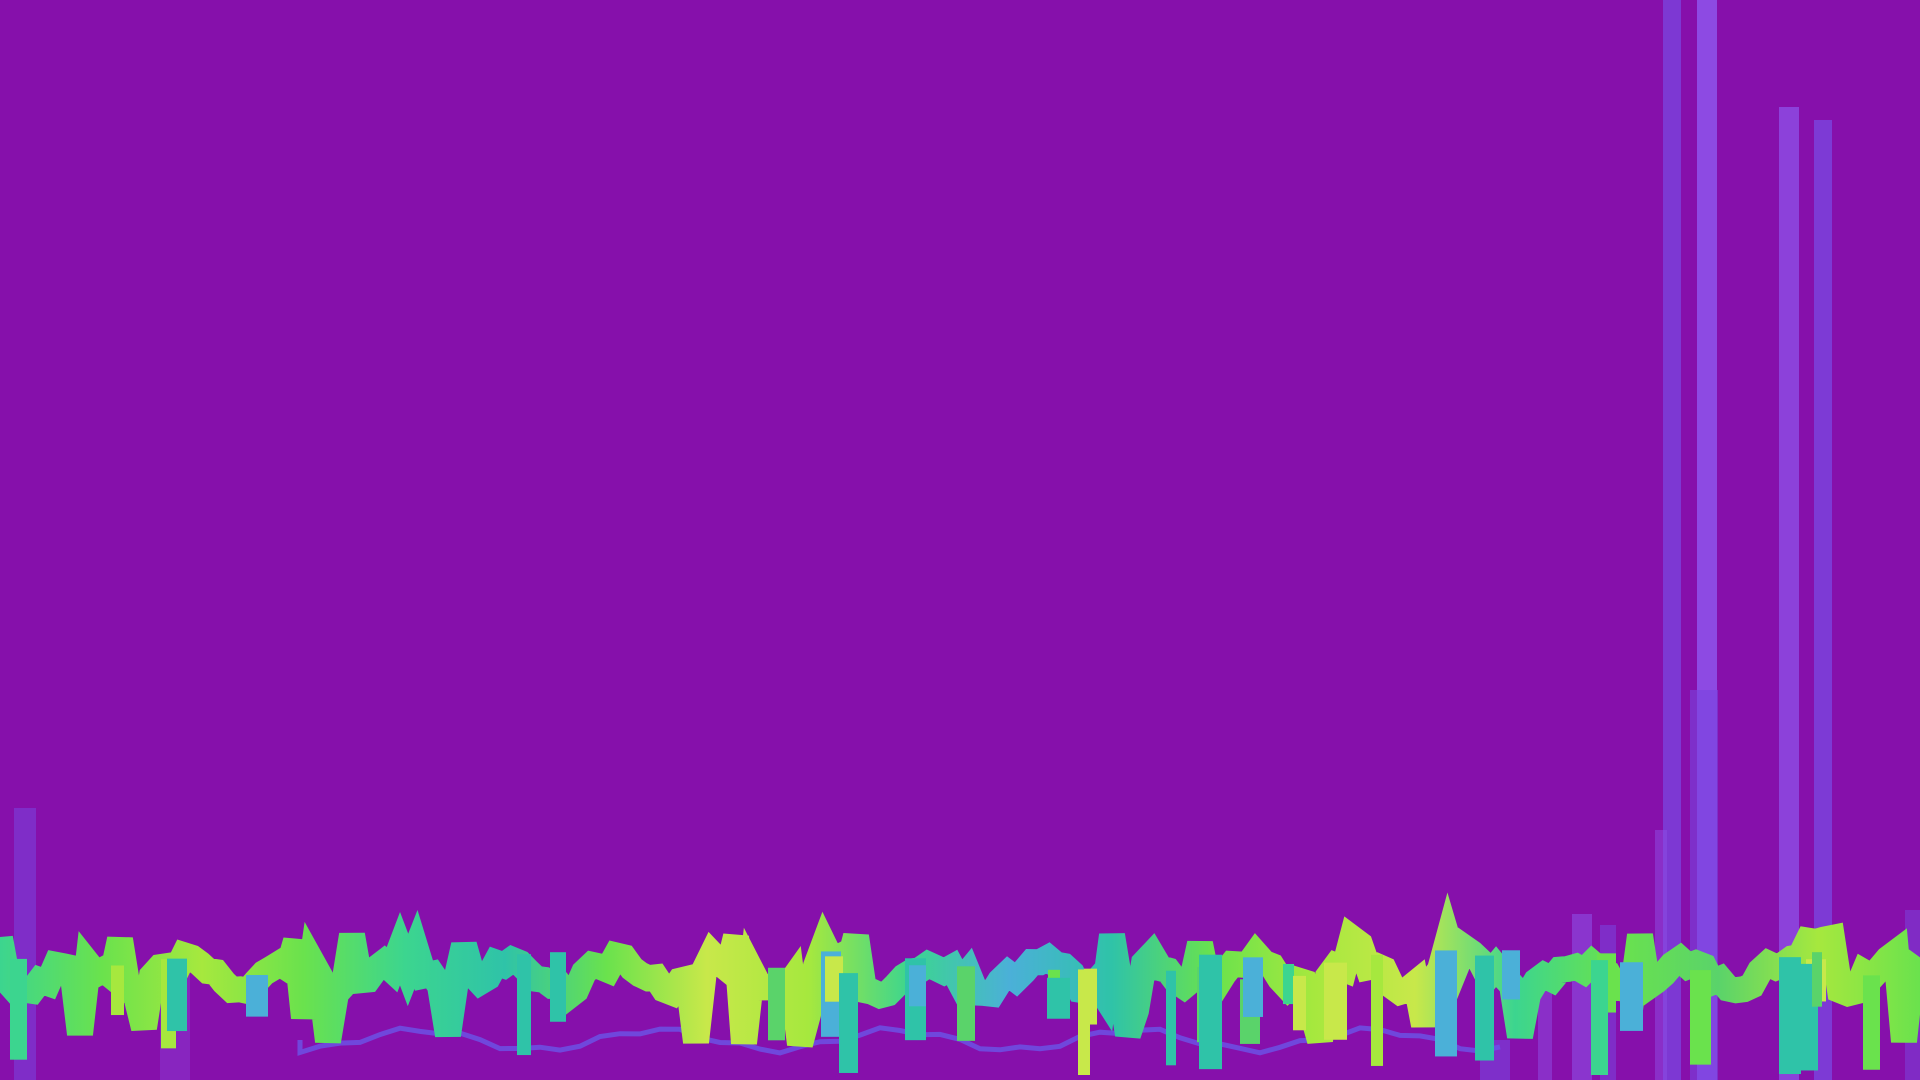 This screenshot has width=1920, height=1080. I want to click on undertrace-line, so click(899, 1040).